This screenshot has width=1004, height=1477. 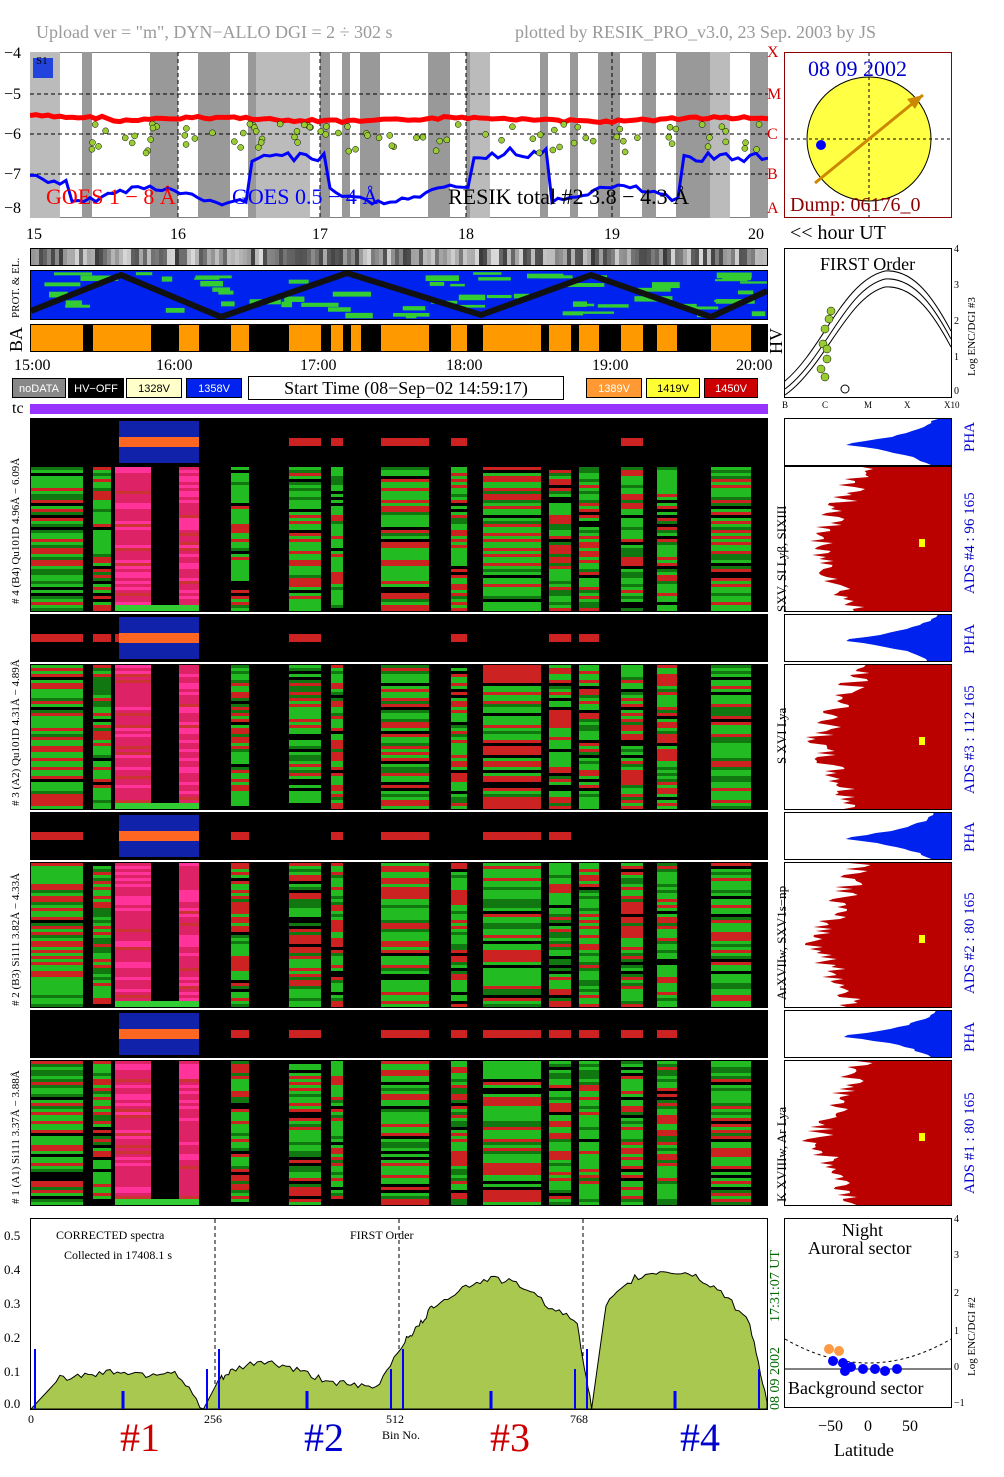 I want to click on resik-point, so click(x=338, y=133).